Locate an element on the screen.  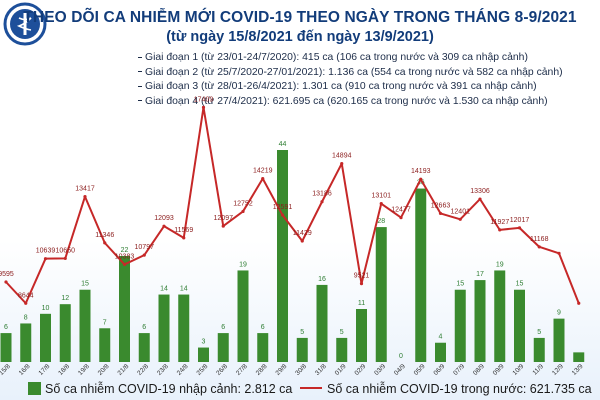
line-label-27/8: 12752 is located at coordinates (243, 203).